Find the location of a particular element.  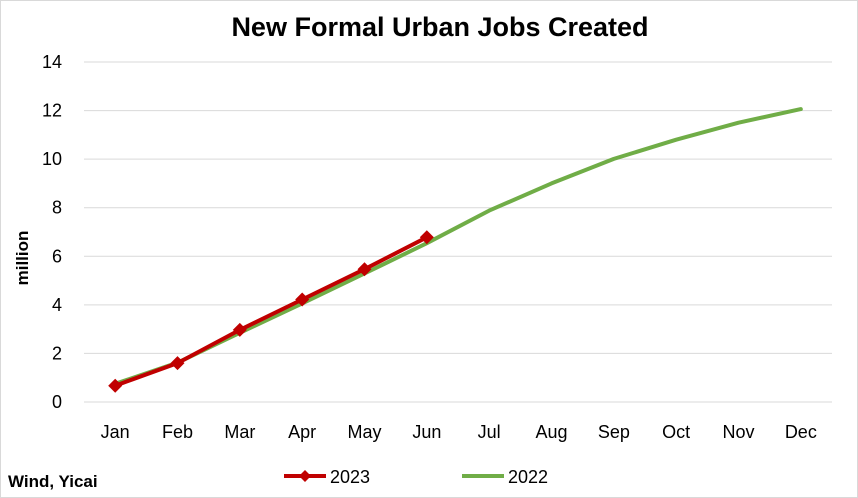

chart-title: New Formal Urban Jobs Created is located at coordinates (439, 27).